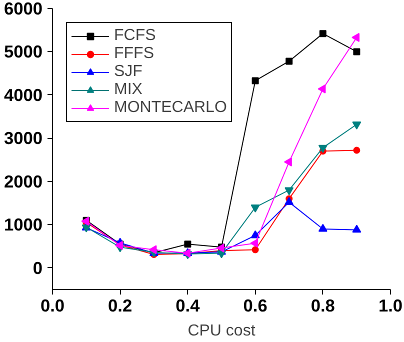  Describe the element at coordinates (23, 9) in the screenshot. I see `y-tick-label: 6000` at that location.